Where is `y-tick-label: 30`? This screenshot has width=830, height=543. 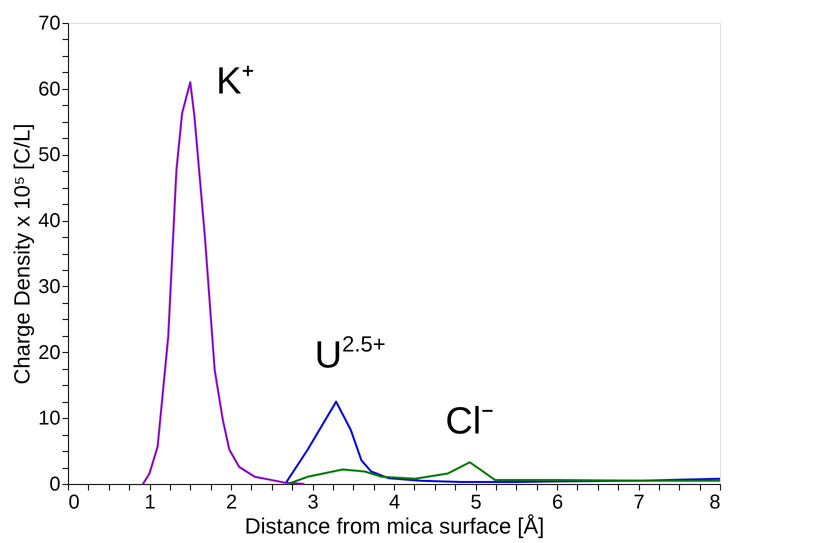
y-tick-label: 30 is located at coordinates (49, 287).